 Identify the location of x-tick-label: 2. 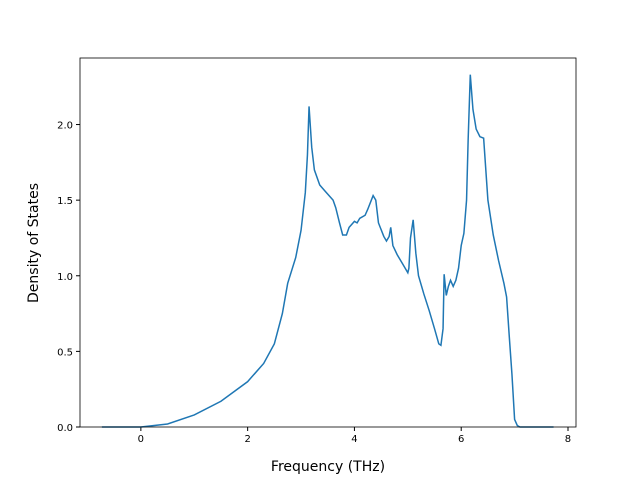
(247, 439).